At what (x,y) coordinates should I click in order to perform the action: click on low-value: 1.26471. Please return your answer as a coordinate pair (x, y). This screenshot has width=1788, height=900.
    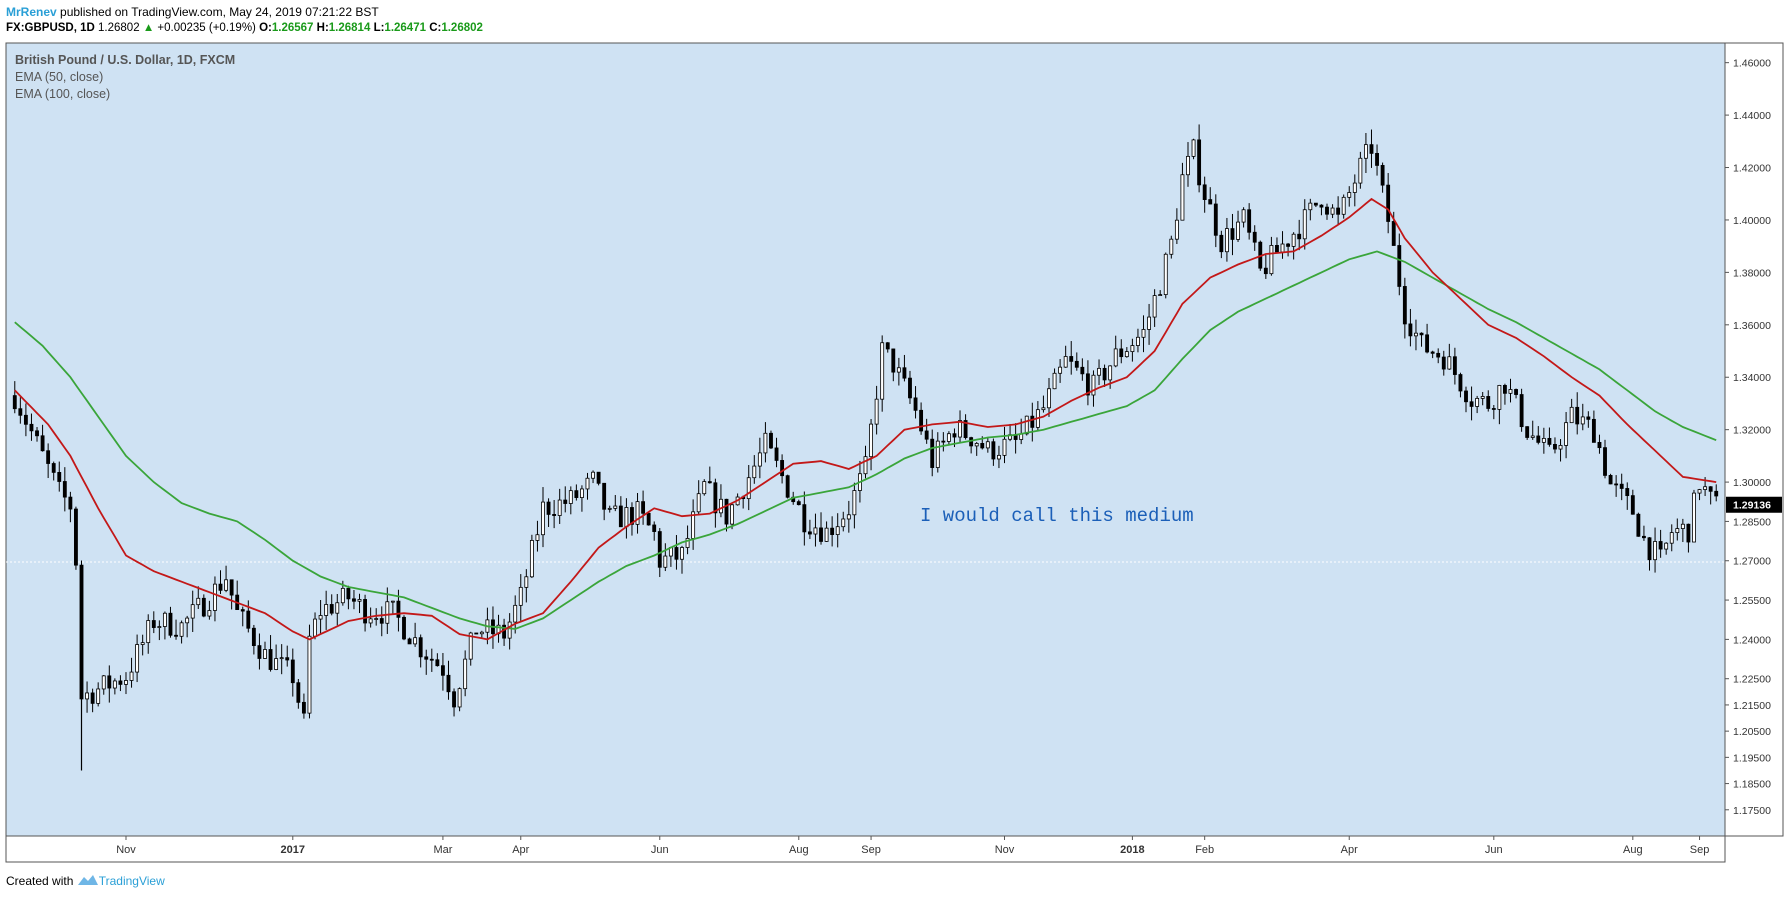
    Looking at the image, I should click on (405, 28).